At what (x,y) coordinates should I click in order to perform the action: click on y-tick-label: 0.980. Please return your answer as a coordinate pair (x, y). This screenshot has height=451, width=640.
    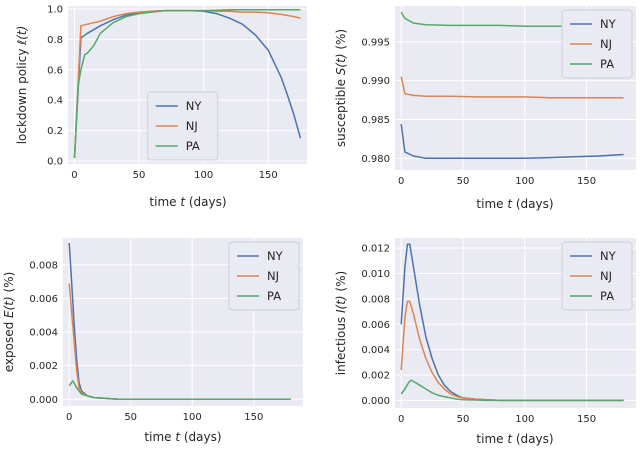
    Looking at the image, I should click on (375, 159).